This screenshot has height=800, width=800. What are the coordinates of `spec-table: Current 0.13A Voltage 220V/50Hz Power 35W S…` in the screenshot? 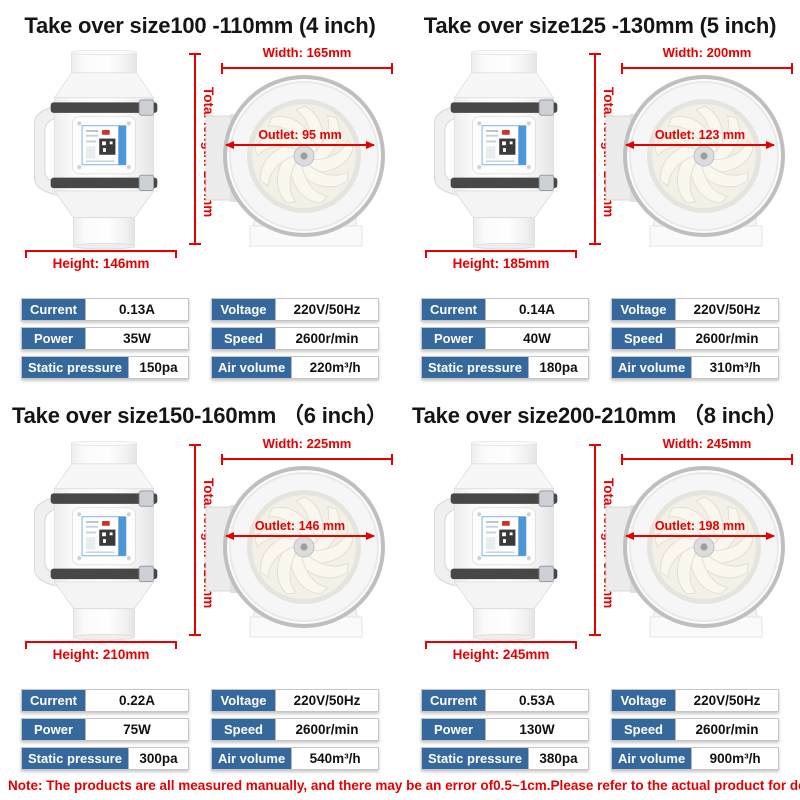 It's located at (200, 338).